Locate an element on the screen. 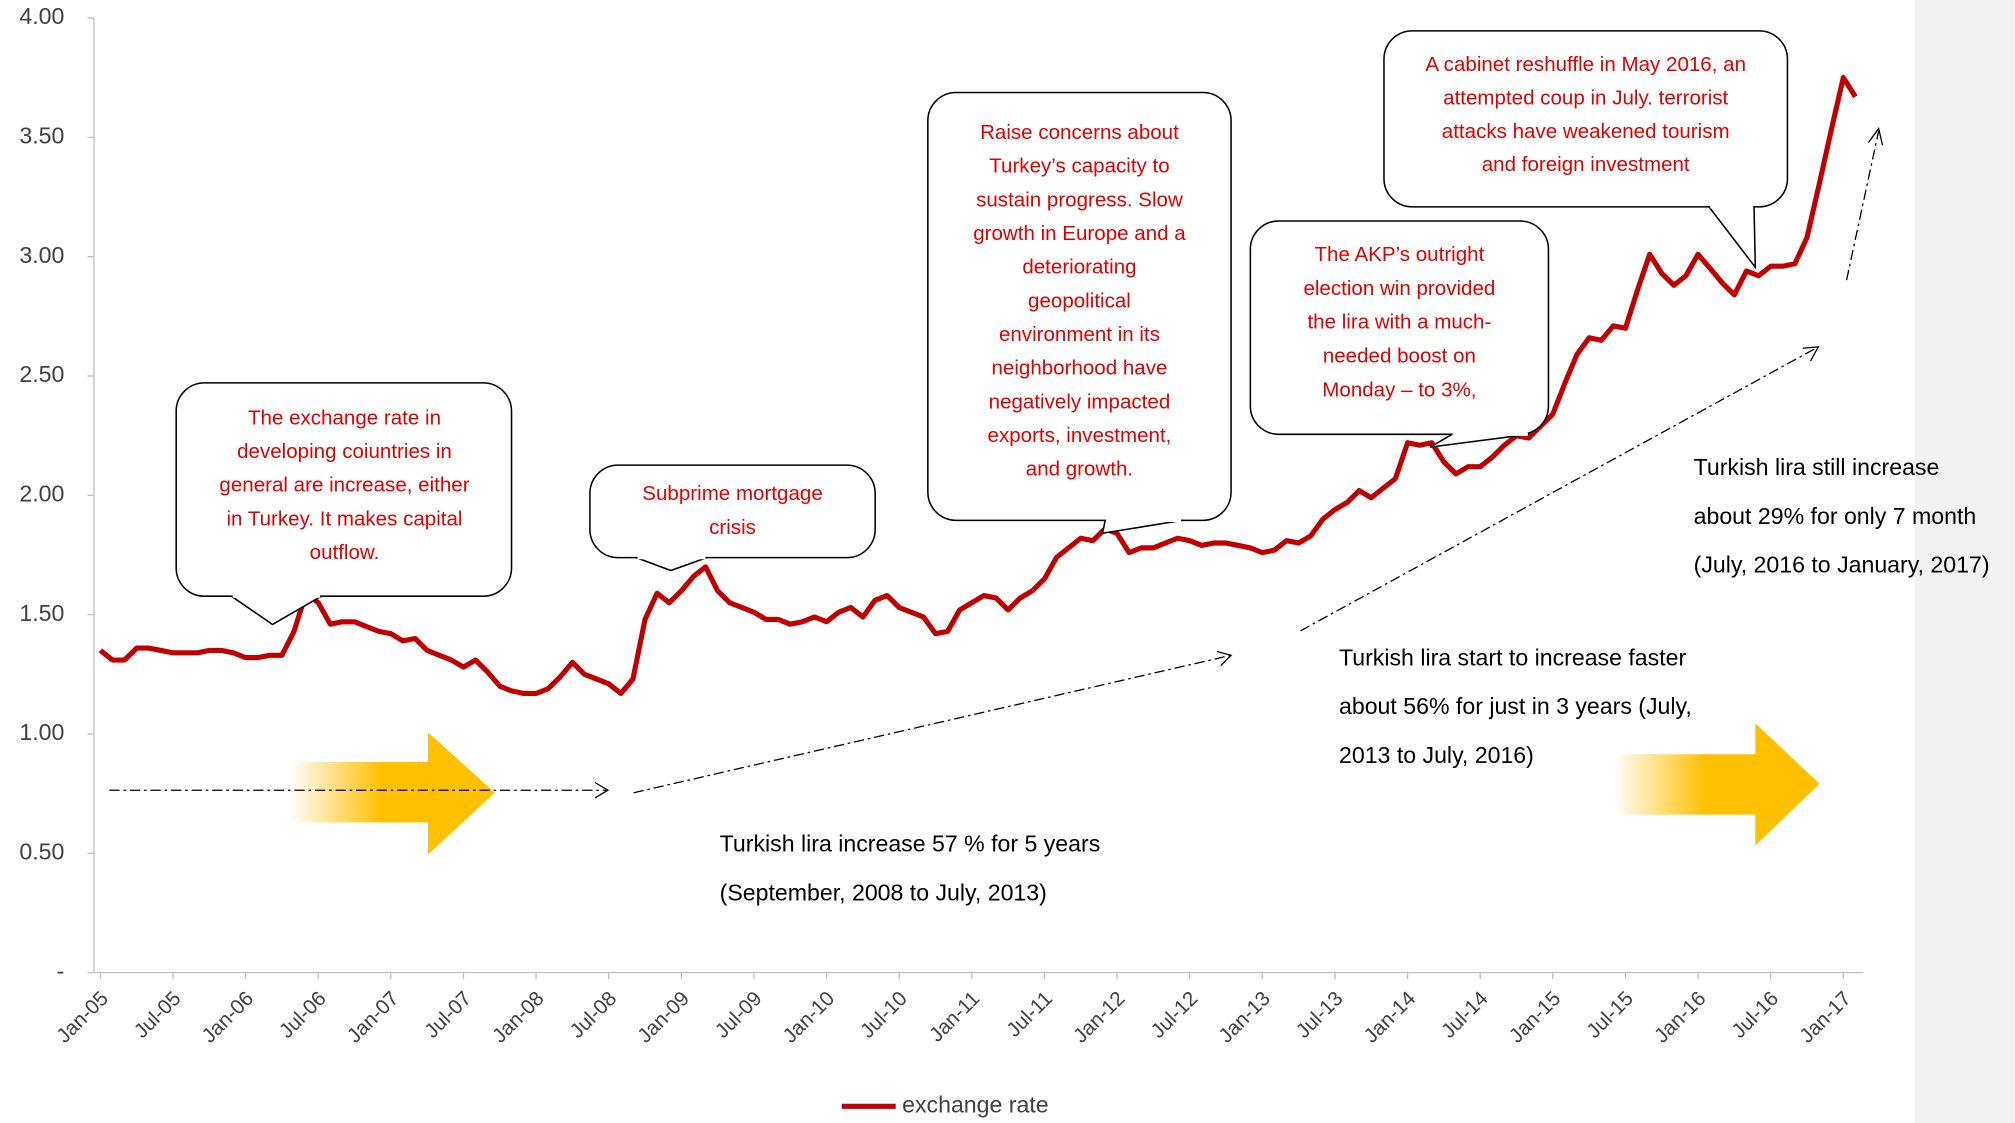  callout-text: sustain progress. Slow is located at coordinates (1079, 199).